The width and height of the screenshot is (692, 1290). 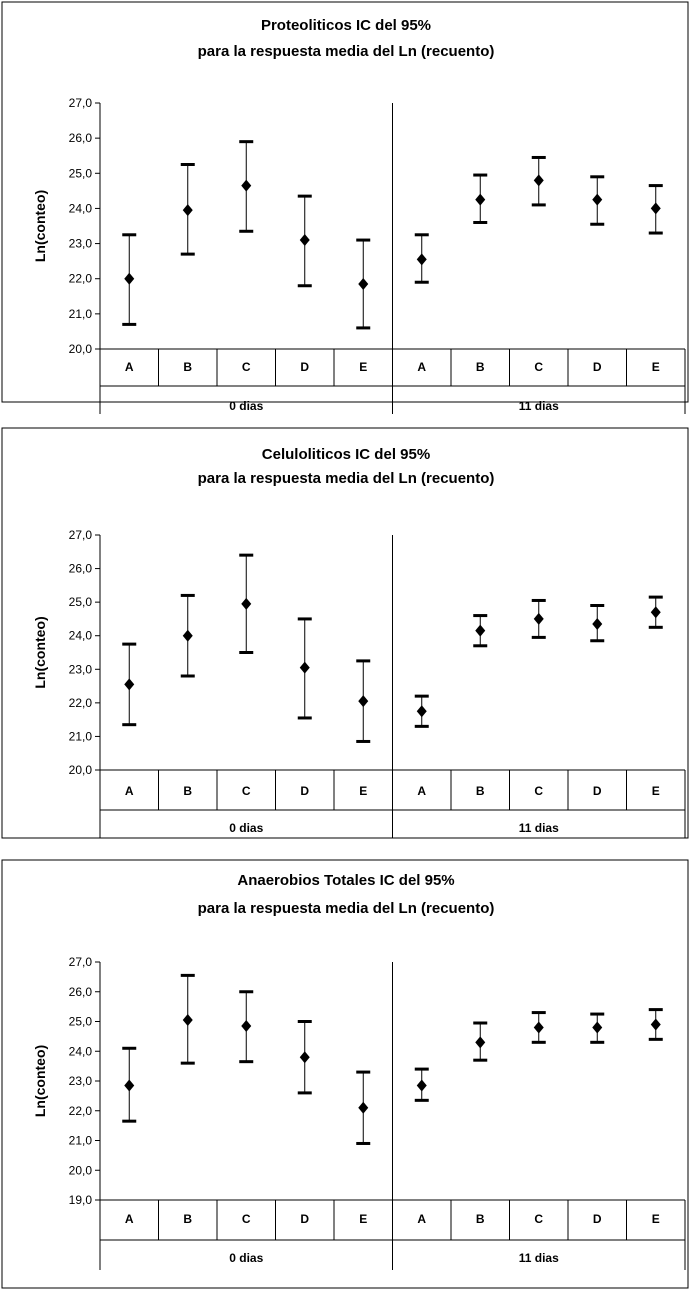 What do you see at coordinates (81, 1200) in the screenshot?
I see `y-tick-label: 19,0` at bounding box center [81, 1200].